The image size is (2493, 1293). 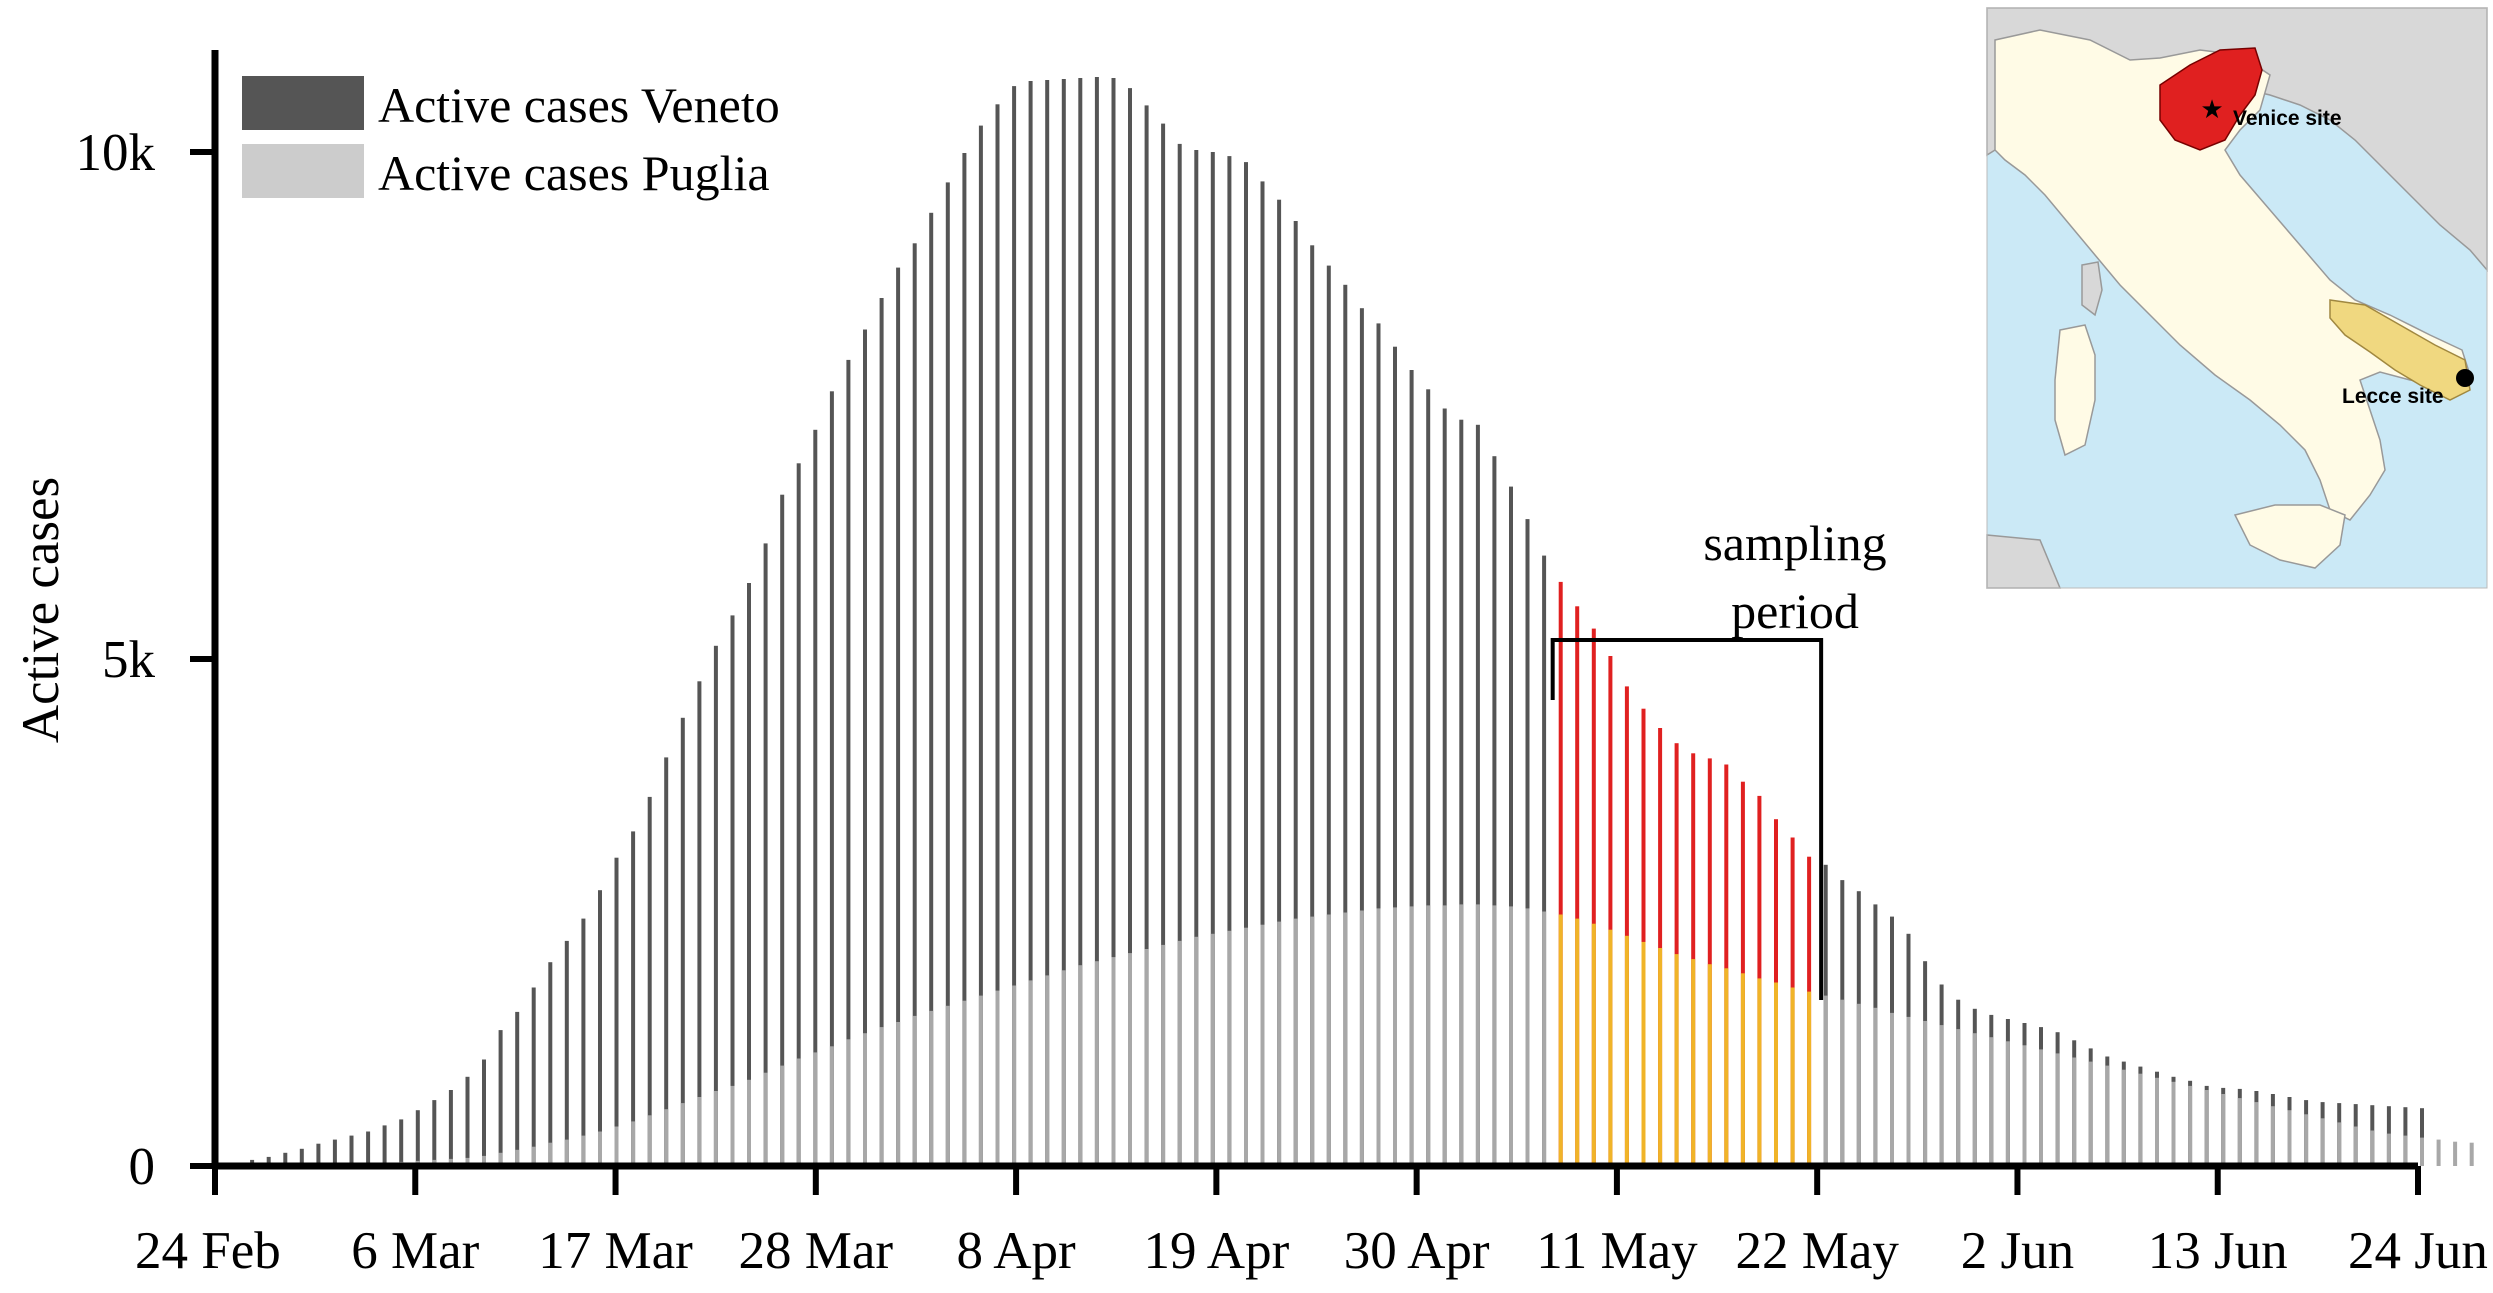 What do you see at coordinates (1794, 543) in the screenshot?
I see `sampling-period-label-line1: sampling` at bounding box center [1794, 543].